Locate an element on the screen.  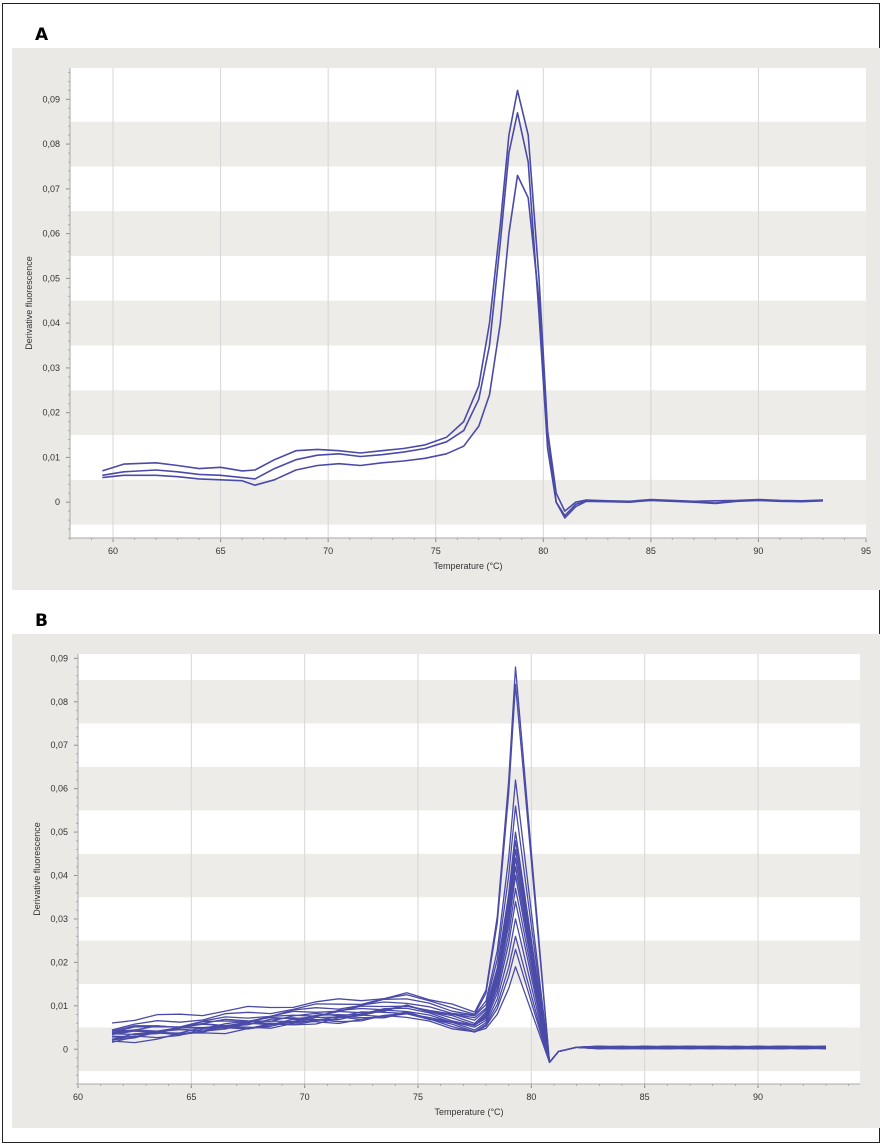
panel-label-b: B is located at coordinates (41, 621).